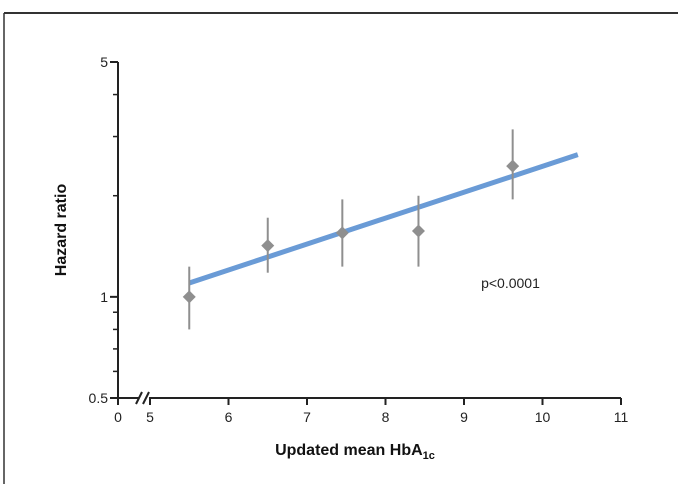 This screenshot has height=484, width=682. Describe the element at coordinates (510, 283) in the screenshot. I see `annotation-p-value: p<0.0001` at that location.